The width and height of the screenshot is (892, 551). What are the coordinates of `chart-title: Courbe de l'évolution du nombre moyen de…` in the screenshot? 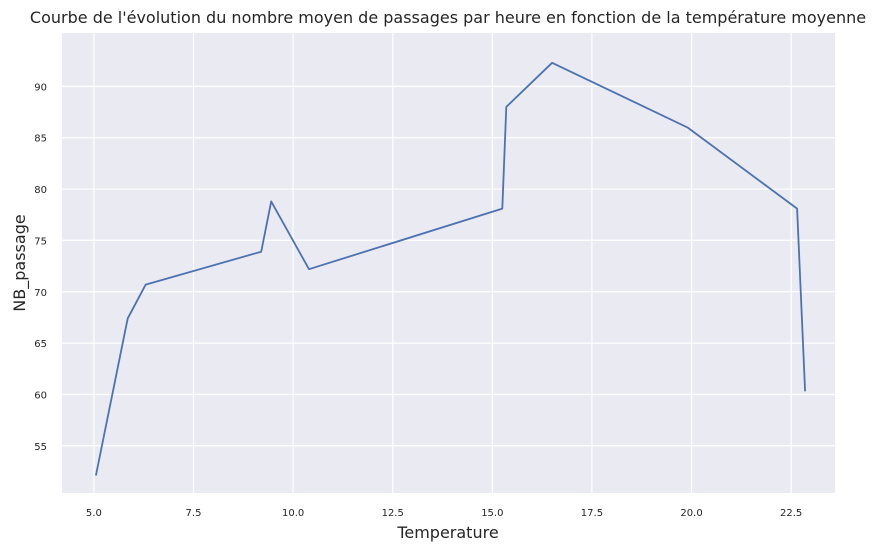 It's located at (448, 17).